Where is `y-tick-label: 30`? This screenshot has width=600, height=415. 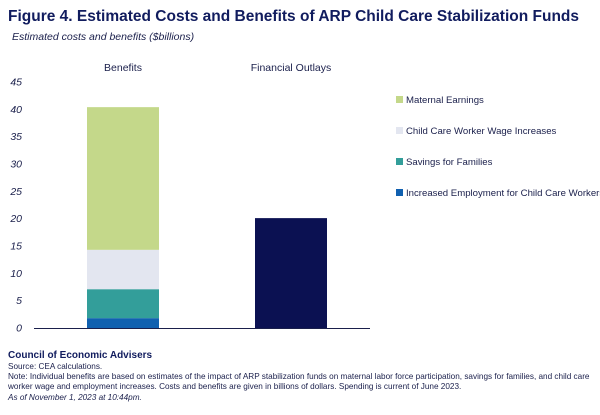 y-tick-label: 30 is located at coordinates (16, 165).